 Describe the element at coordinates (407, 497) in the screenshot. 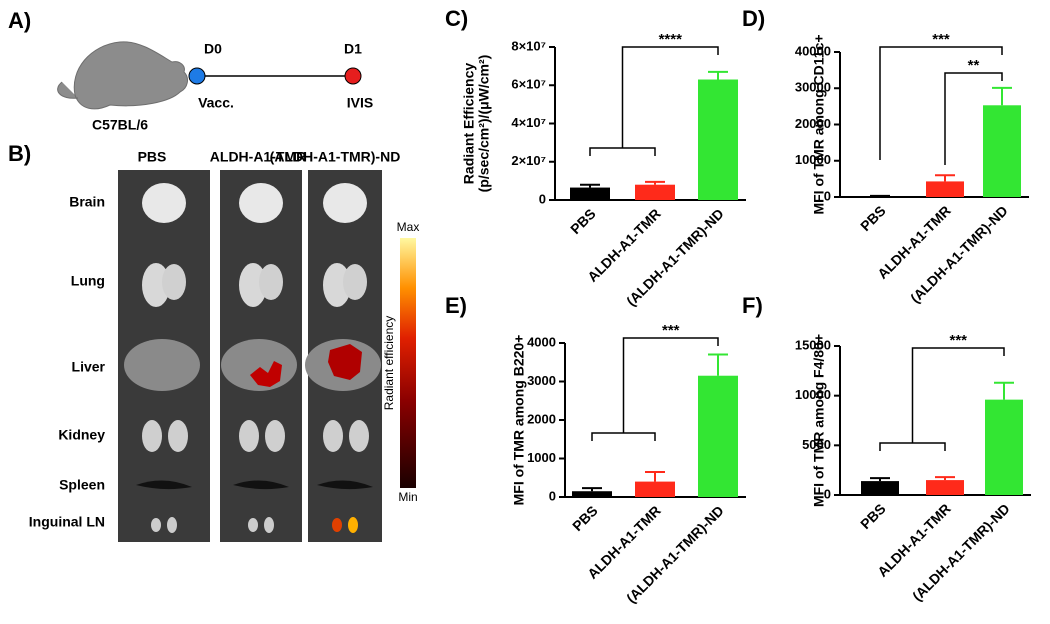

I see `colorbar-min: Min` at that location.